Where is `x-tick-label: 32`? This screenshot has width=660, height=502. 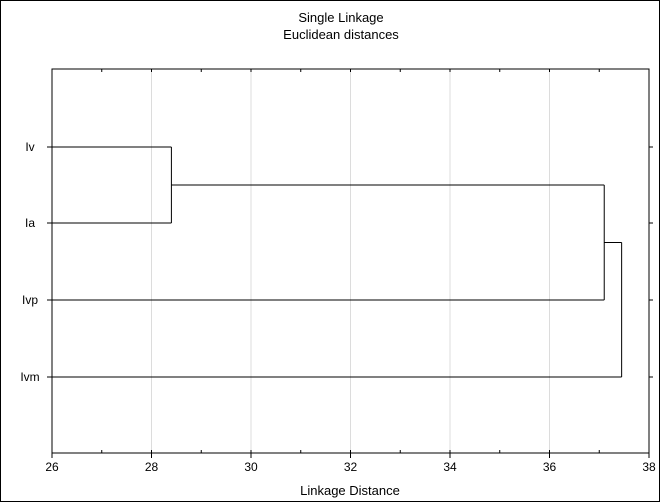
x-tick-label: 32 is located at coordinates (351, 467).